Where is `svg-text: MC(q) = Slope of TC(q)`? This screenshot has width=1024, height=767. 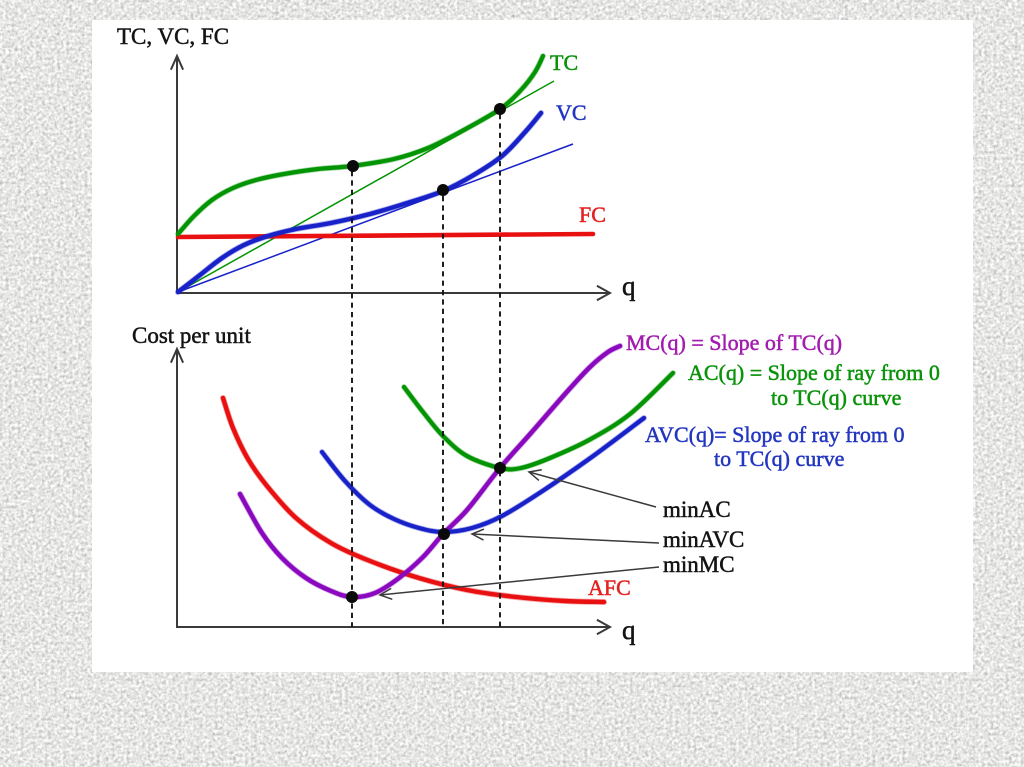 svg-text: MC(q) = Slope of TC(q) is located at coordinates (734, 342).